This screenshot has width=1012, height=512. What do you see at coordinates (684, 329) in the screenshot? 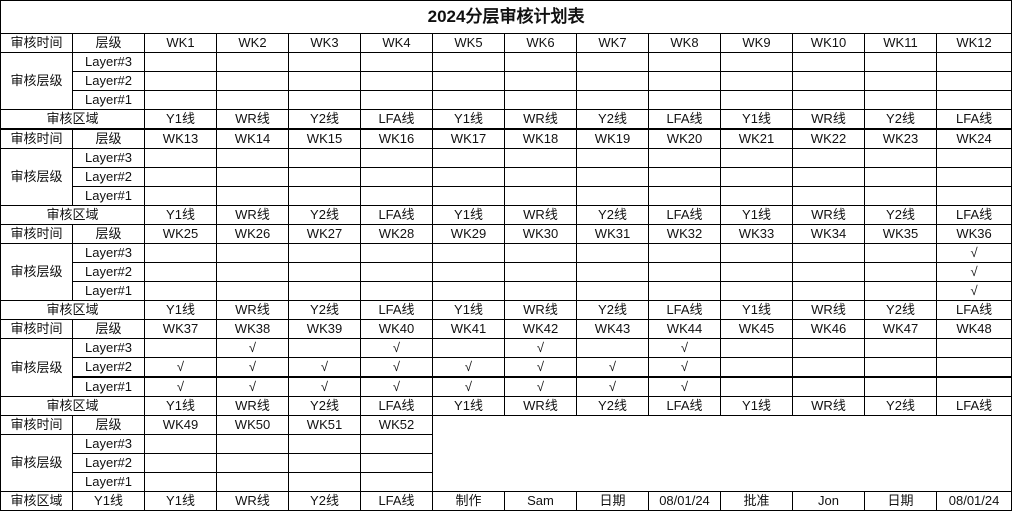
I see `week-header: WK44` at bounding box center [684, 329].